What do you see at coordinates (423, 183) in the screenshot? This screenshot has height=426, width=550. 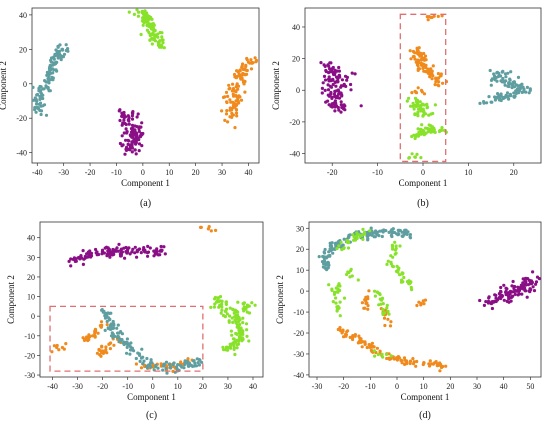 I see `x-axis-label: Component 1` at bounding box center [423, 183].